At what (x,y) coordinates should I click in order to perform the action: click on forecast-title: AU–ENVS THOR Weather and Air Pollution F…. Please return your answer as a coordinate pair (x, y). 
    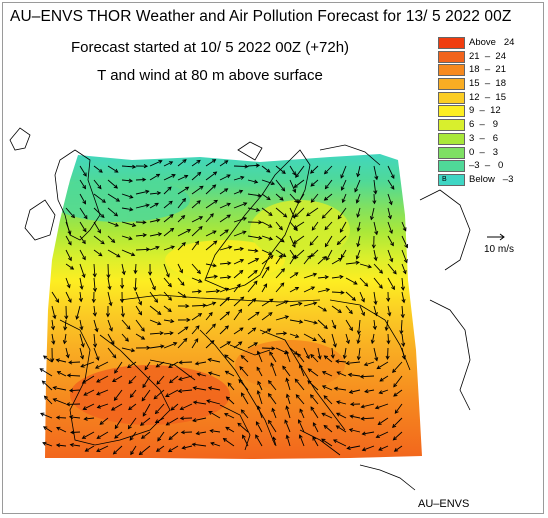
    Looking at the image, I should click on (261, 16).